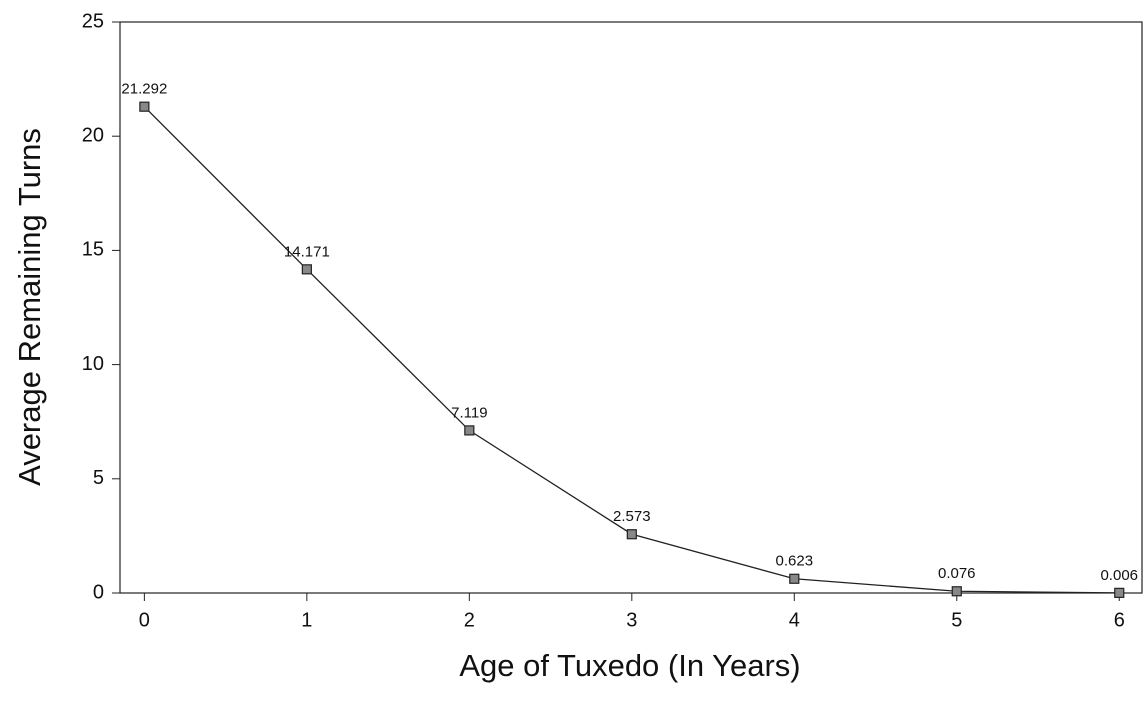 This screenshot has height=708, width=1144. What do you see at coordinates (1119, 575) in the screenshot?
I see `data-label: 0.006` at bounding box center [1119, 575].